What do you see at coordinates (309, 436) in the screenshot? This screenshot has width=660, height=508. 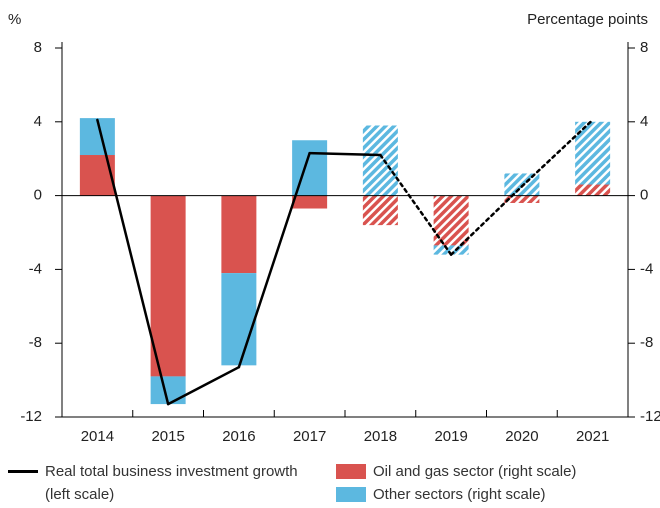 I see `x-tick-label: 2017` at bounding box center [309, 436].